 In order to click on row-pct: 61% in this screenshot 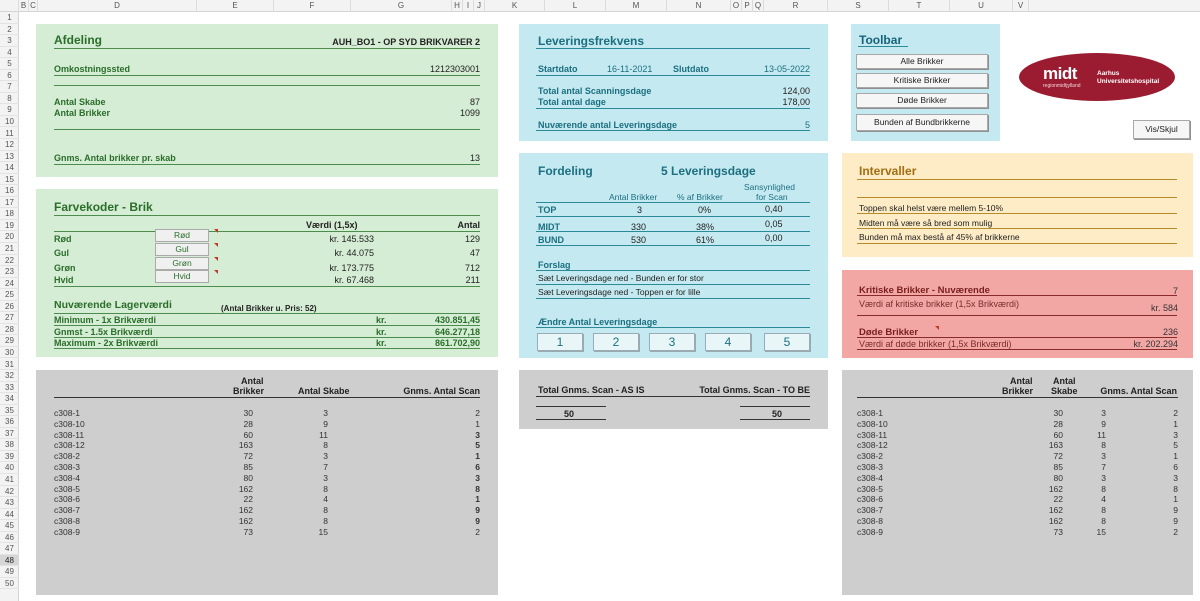, I will do `click(705, 240)`.